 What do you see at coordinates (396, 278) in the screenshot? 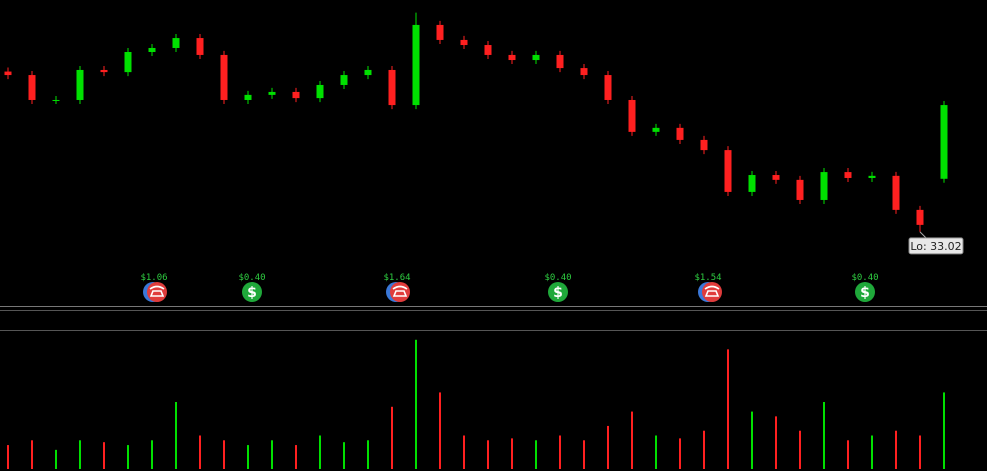
I see `event-label: $1.64` at bounding box center [396, 278].